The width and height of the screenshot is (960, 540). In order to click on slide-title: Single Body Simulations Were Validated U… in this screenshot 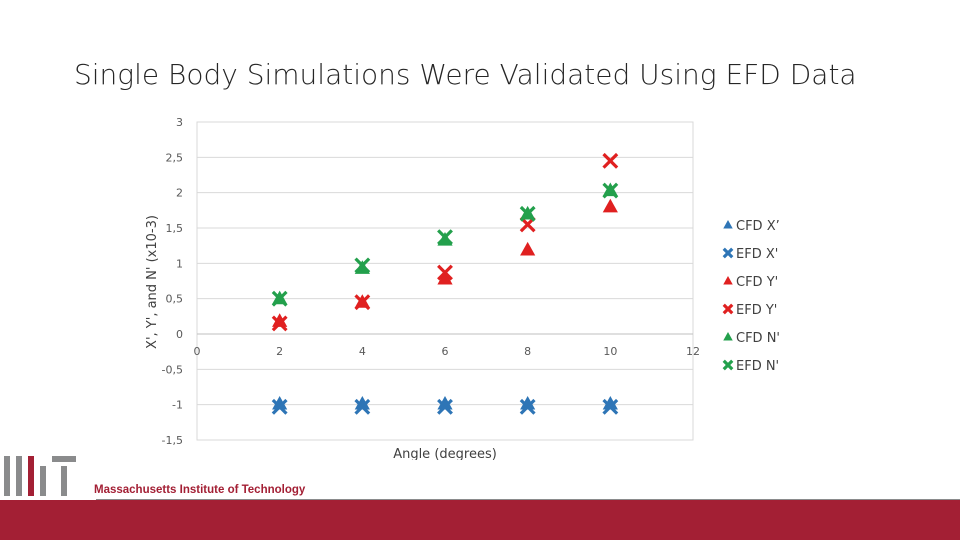, I will do `click(465, 74)`.